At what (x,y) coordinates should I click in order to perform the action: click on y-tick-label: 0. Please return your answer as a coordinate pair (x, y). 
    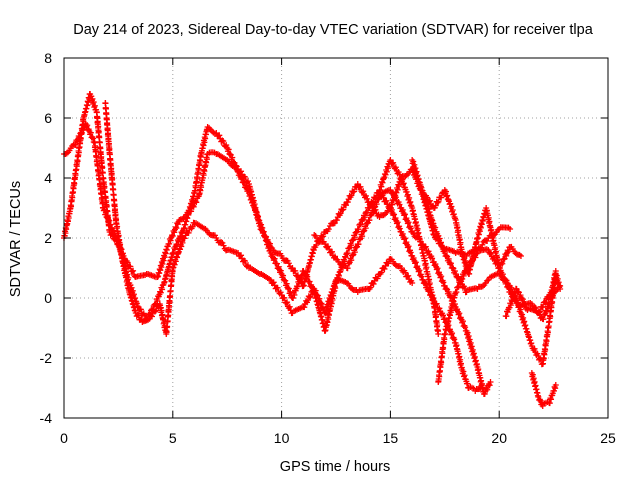
    Looking at the image, I should click on (48, 298).